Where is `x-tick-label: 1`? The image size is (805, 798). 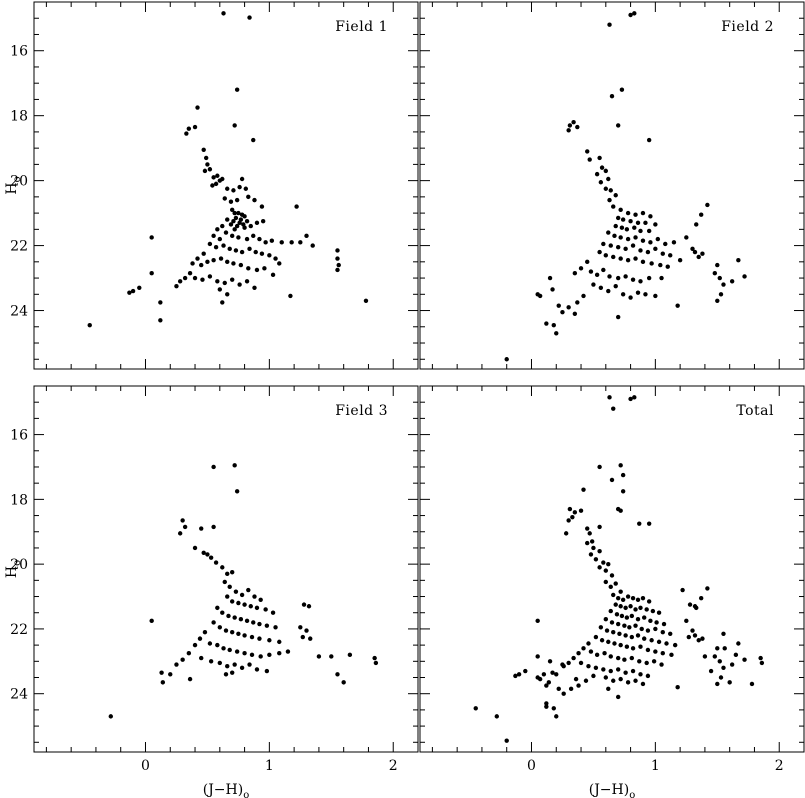
x-tick-label: 1 is located at coordinates (269, 766).